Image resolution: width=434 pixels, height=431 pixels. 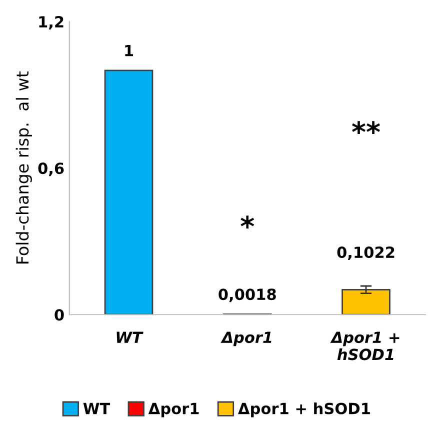 I want to click on y-axis-title: Fold-change risp. al wt, so click(x=24, y=167).